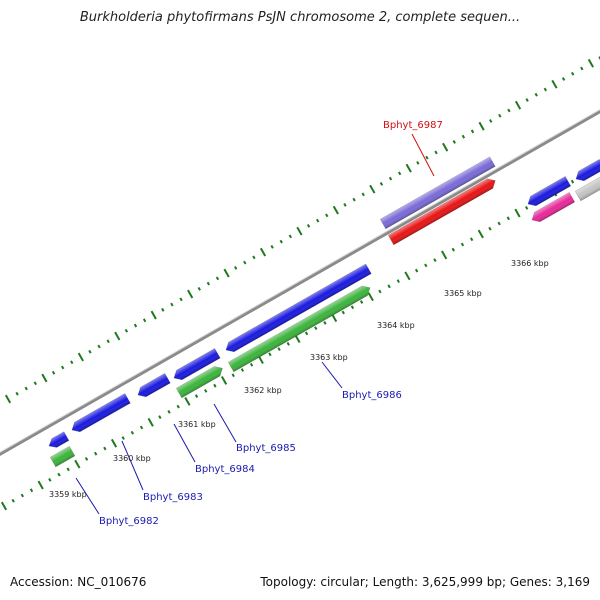 This screenshot has width=600, height=600. What do you see at coordinates (132, 458) in the screenshot?
I see `scale-label-3360: 3360 kbp` at bounding box center [132, 458].